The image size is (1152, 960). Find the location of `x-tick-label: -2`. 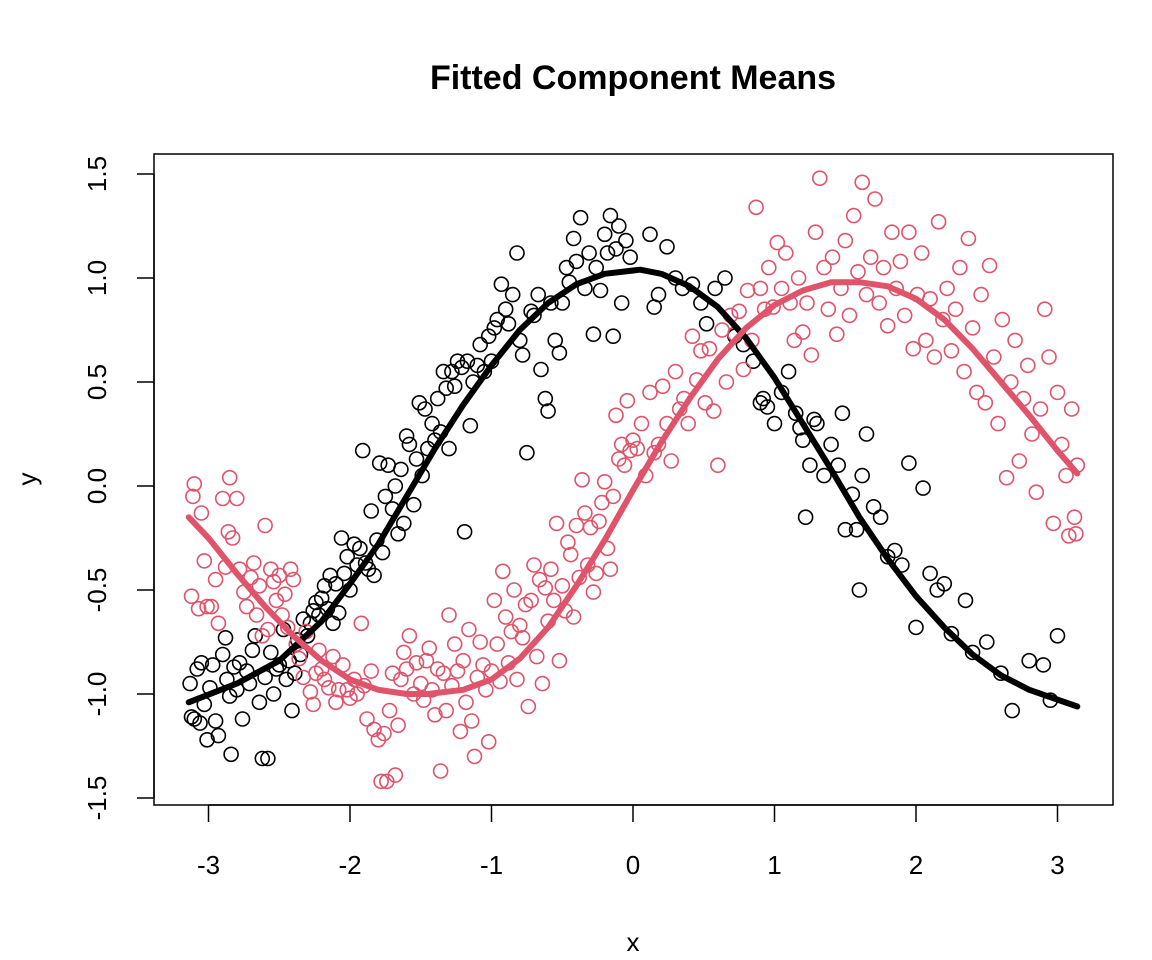

x-tick-label: -2 is located at coordinates (349, 865).